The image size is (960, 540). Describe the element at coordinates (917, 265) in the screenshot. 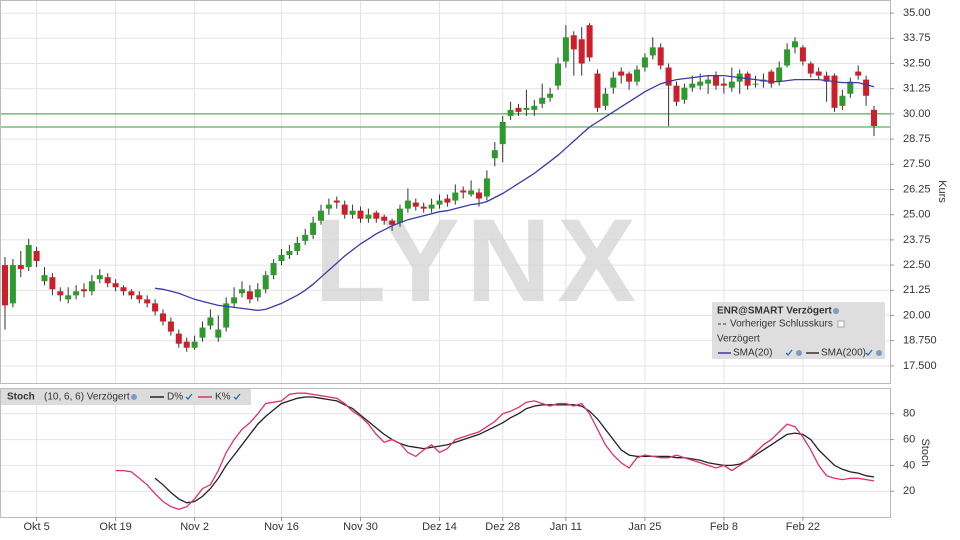

I see `y-tick-label: 22.50` at that location.